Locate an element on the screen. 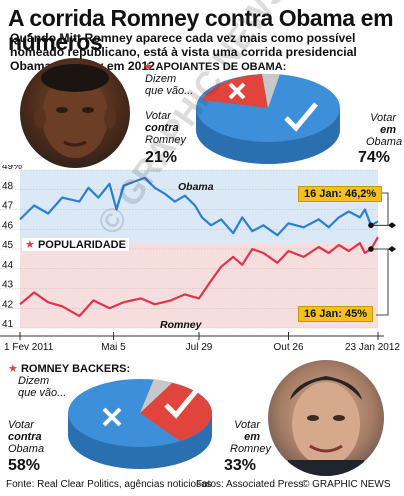 The image size is (404, 496). footer-photos: Fotos: Associated Press is located at coordinates (250, 484).